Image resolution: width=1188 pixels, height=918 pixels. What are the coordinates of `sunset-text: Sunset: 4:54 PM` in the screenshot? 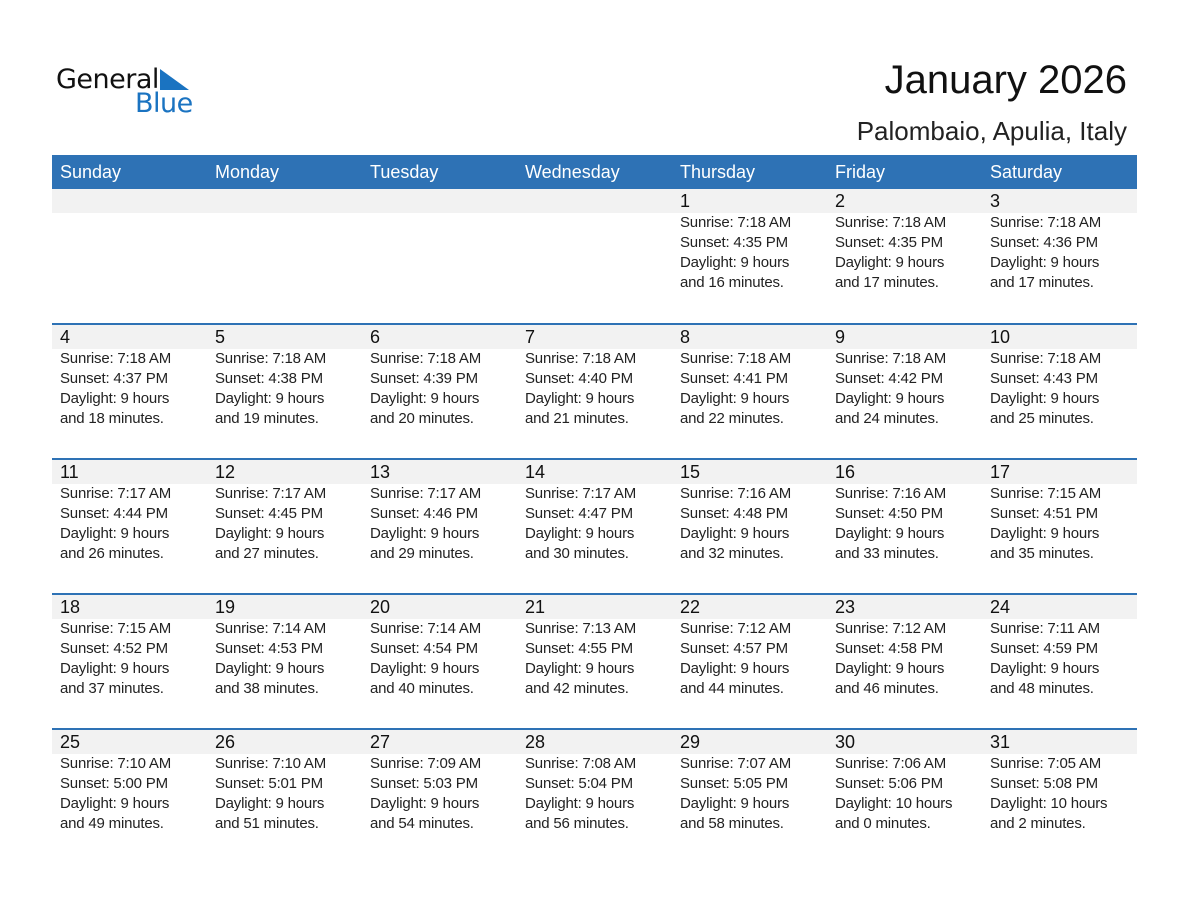 It's located at (424, 648).